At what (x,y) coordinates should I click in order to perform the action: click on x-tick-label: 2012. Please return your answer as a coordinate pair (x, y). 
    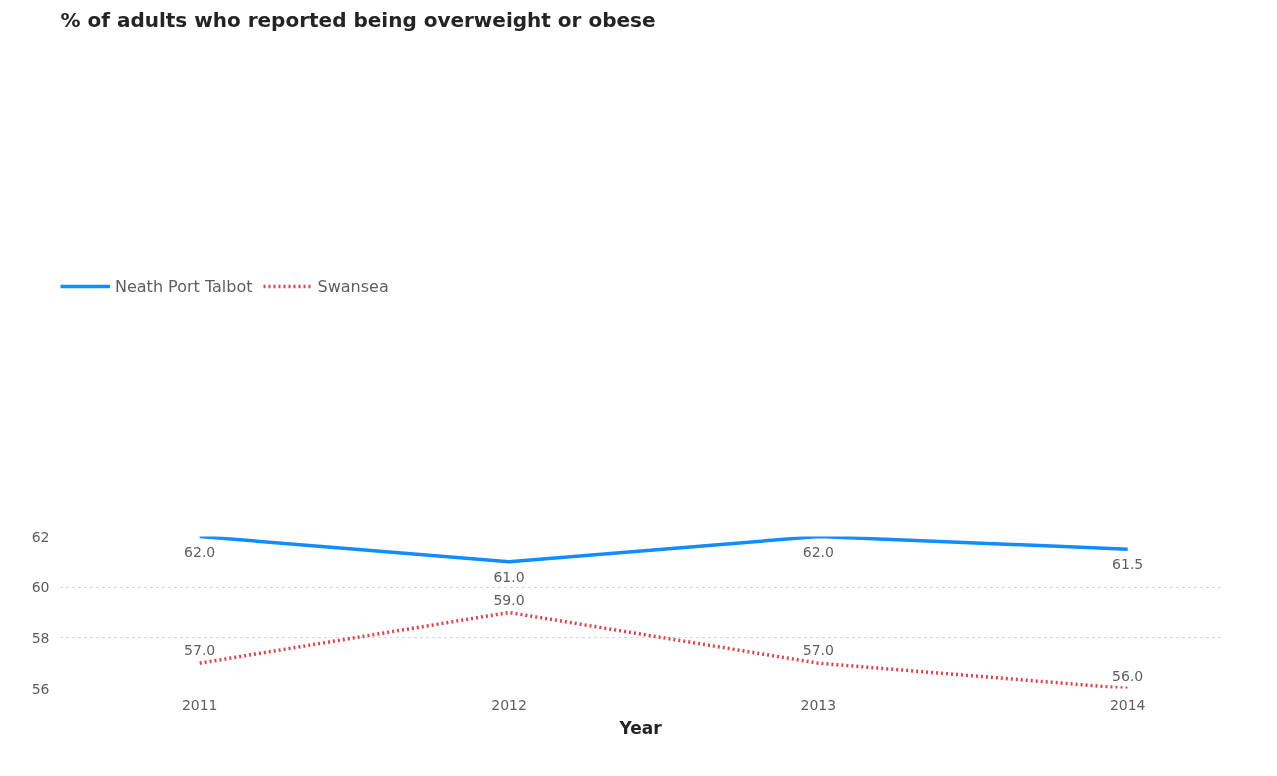
    Looking at the image, I should click on (509, 704).